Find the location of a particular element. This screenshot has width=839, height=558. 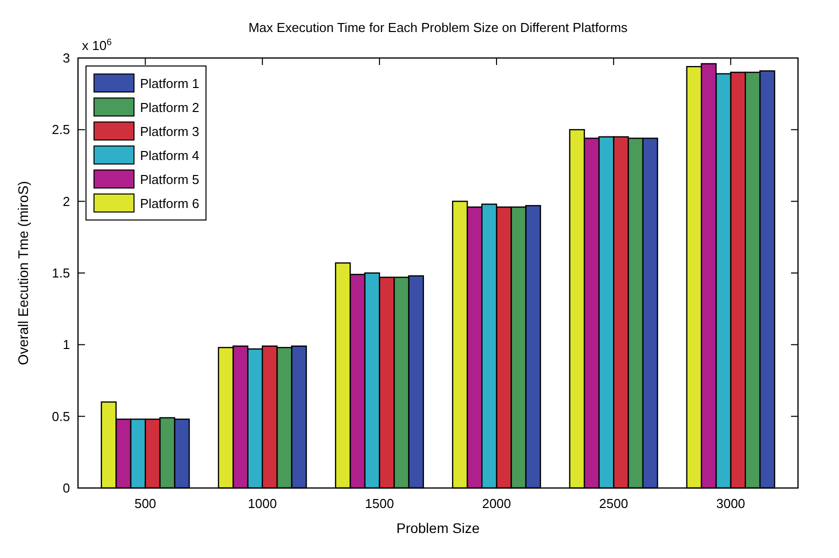

y-tick-label: 0.5 is located at coordinates (61, 416).